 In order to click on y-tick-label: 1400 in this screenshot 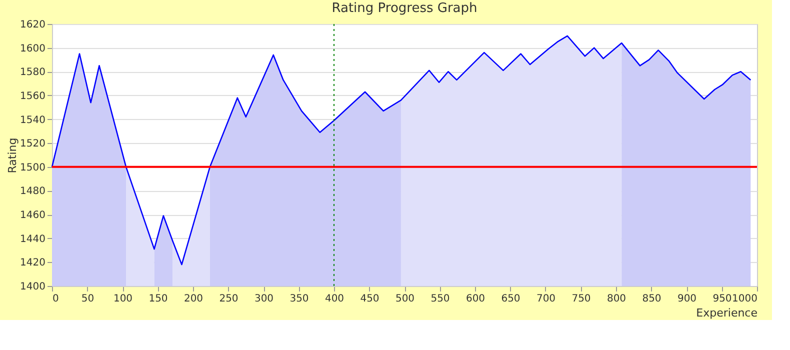, I will do `click(33, 287)`.